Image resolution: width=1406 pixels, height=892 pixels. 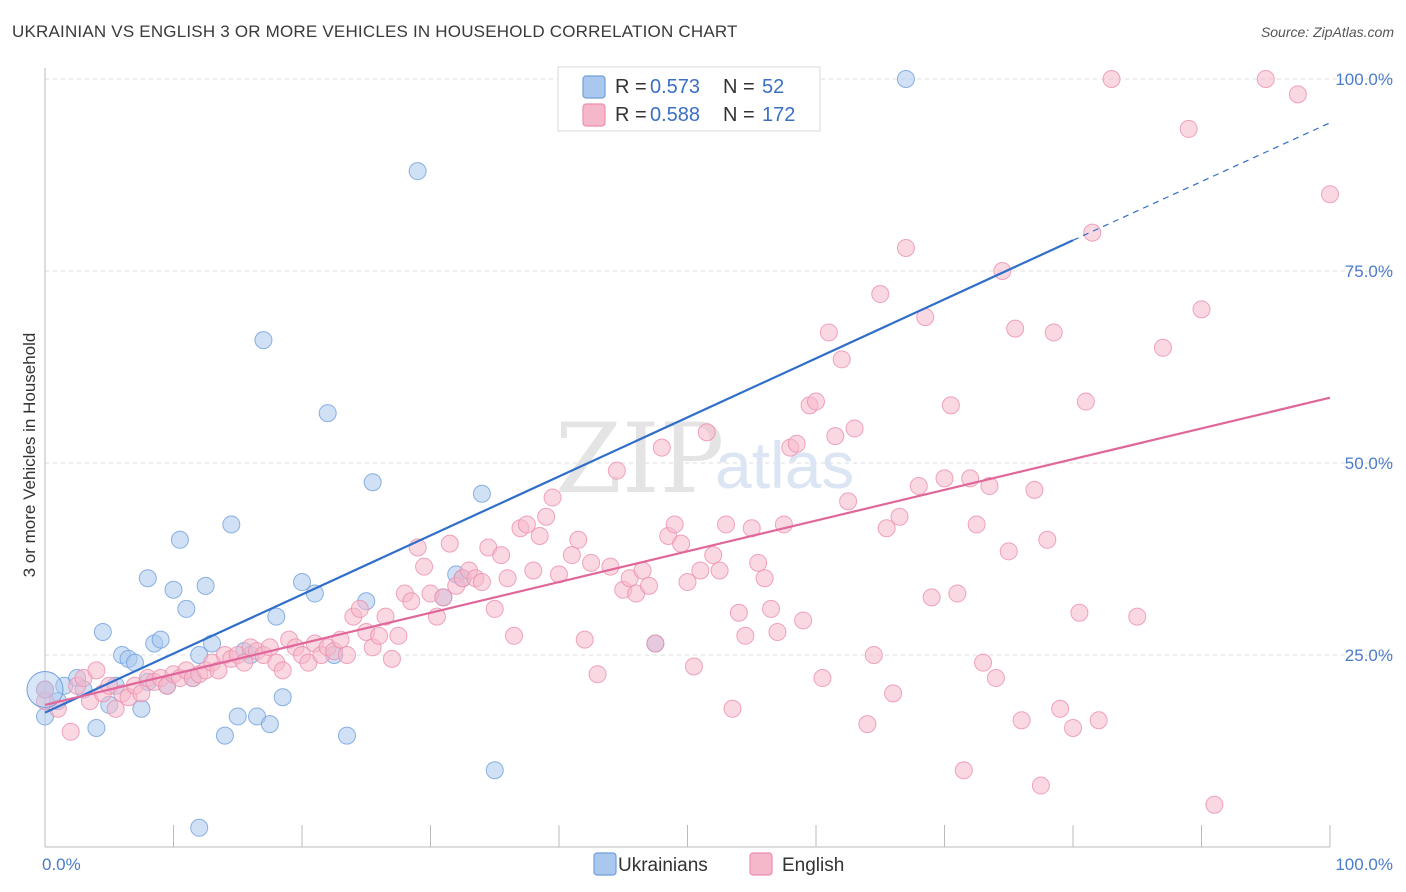 What do you see at coordinates (683, 87) in the screenshot?
I see `legend-row-ukrainians: R = 0.573 N = 52` at bounding box center [683, 87].